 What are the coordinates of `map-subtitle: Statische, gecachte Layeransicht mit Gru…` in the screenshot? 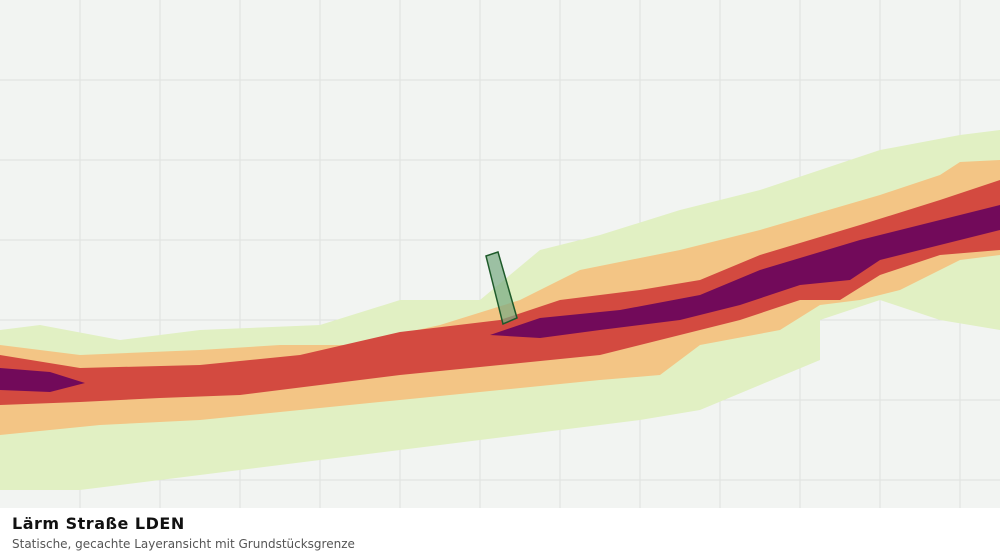 It's located at (183, 544).